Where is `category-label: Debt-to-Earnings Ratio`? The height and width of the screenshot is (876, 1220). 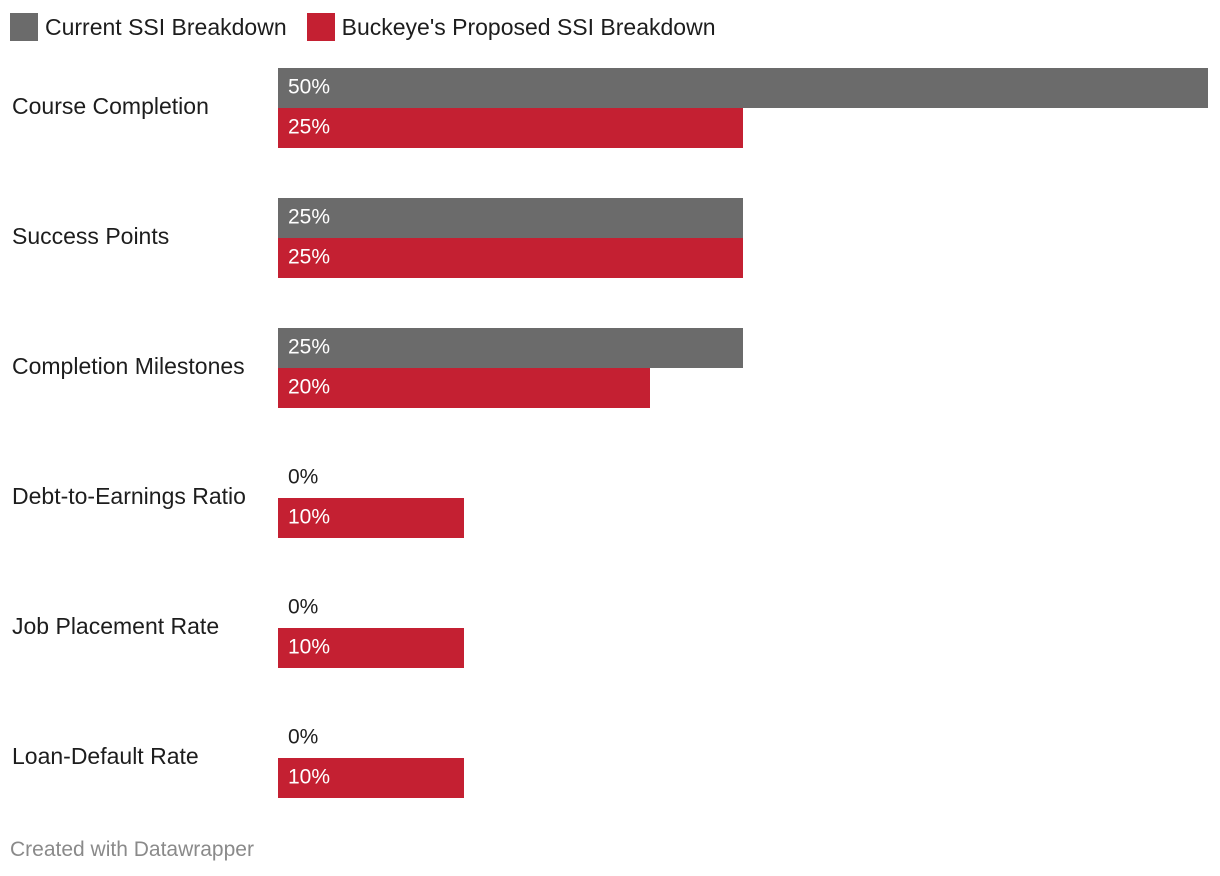 category-label: Debt-to-Earnings Ratio is located at coordinates (129, 496).